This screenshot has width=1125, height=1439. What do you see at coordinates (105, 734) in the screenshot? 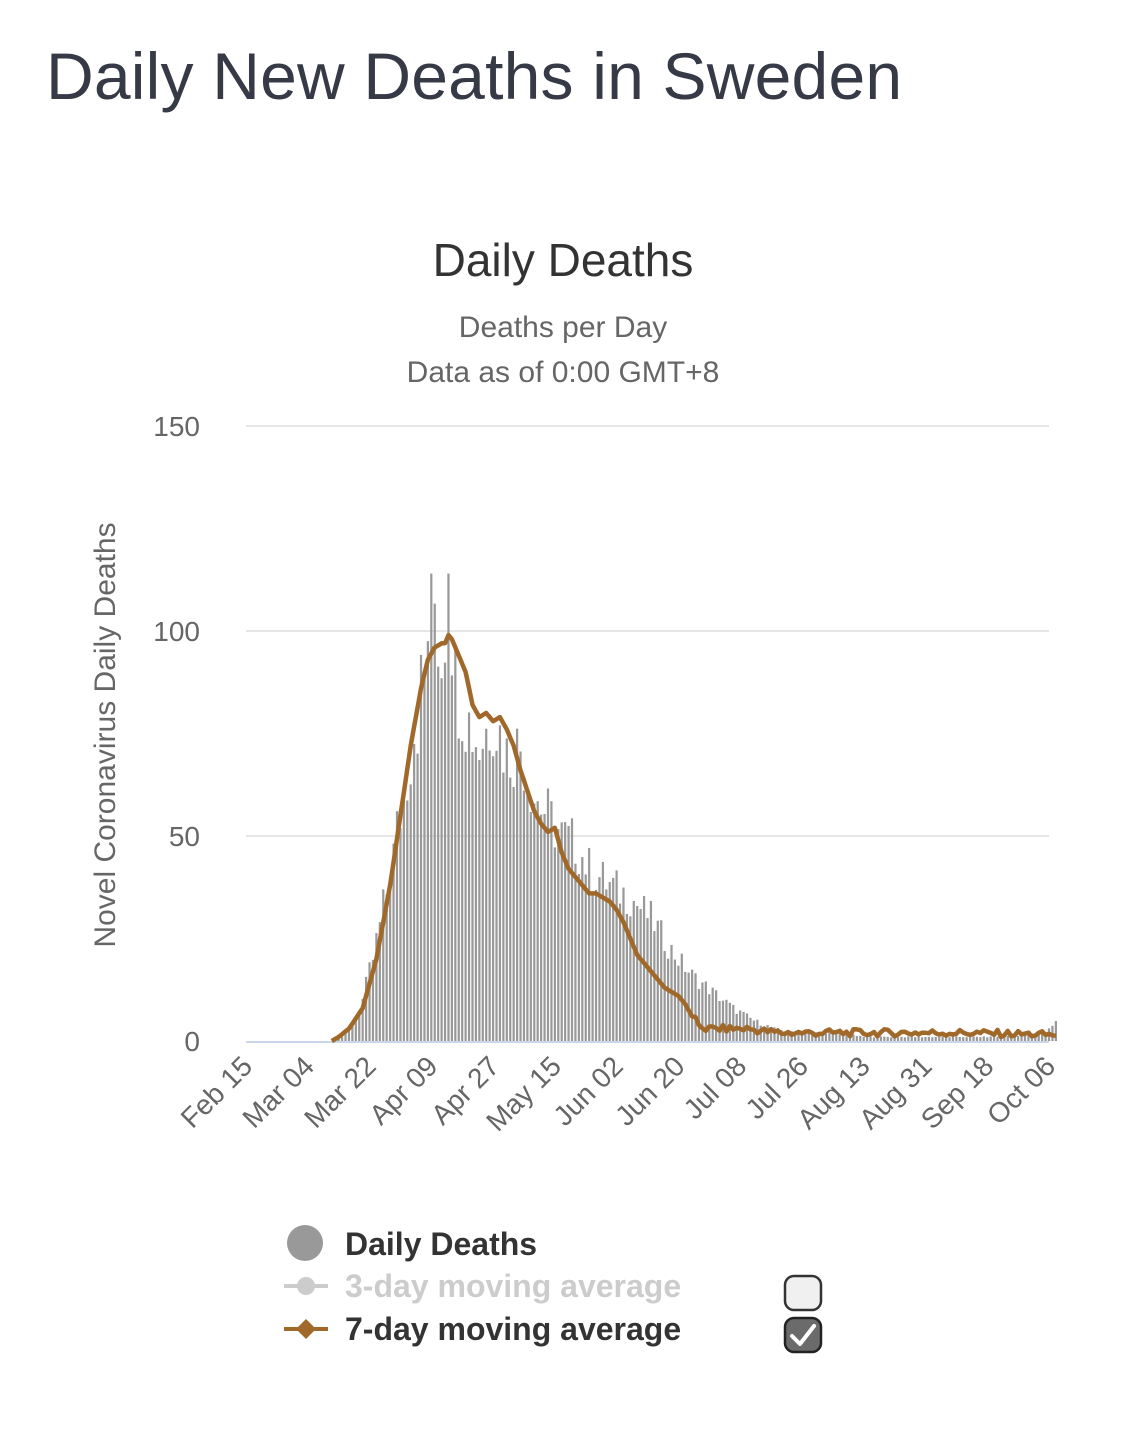
I see `y-axis-title: Novel Coronavirus Daily Deaths` at bounding box center [105, 734].